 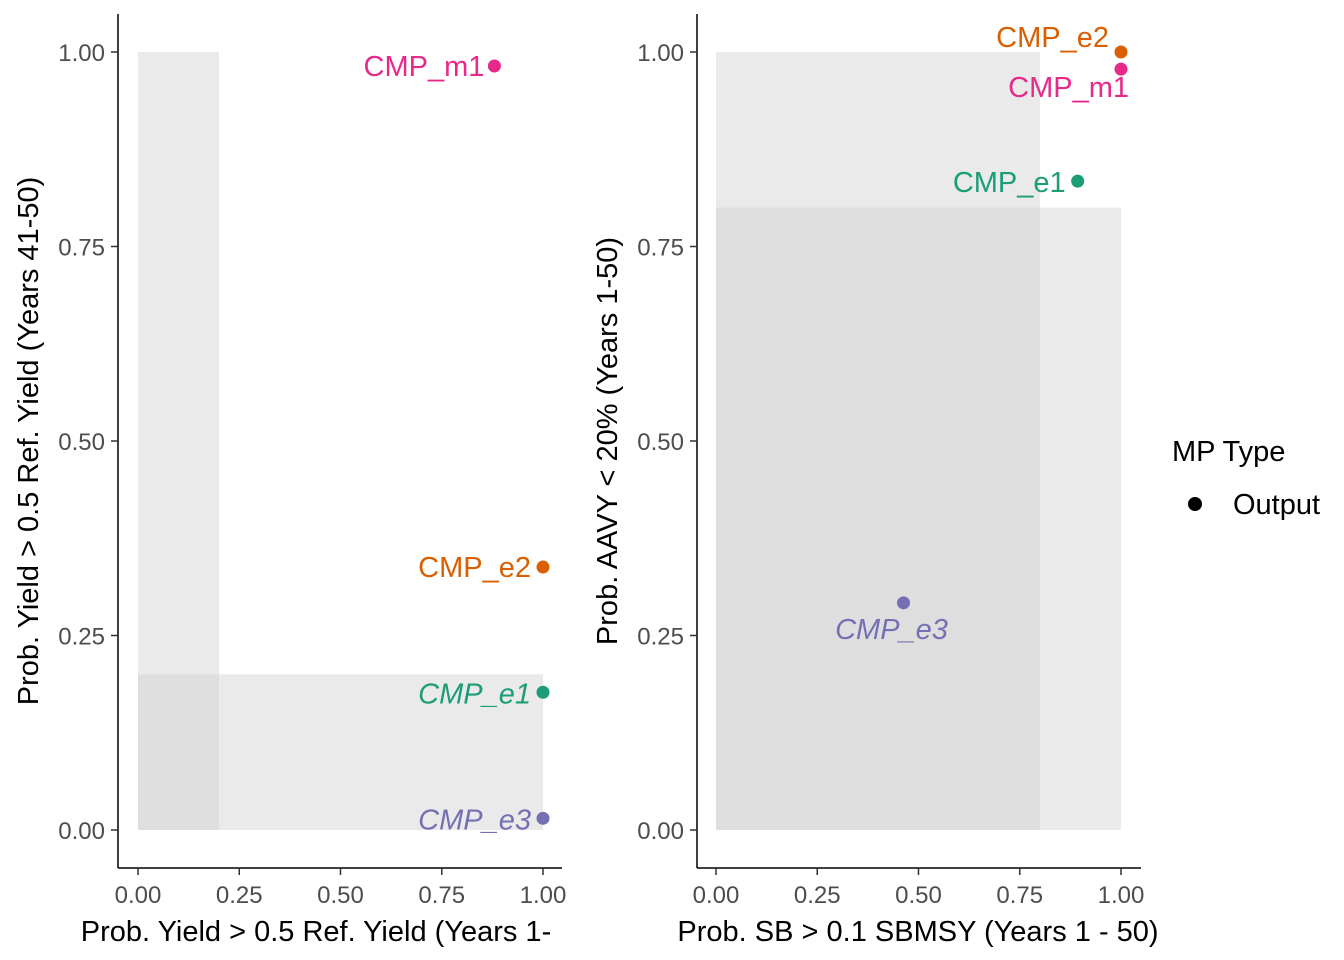 I want to click on legend-output-symbol, so click(x=1195, y=504).